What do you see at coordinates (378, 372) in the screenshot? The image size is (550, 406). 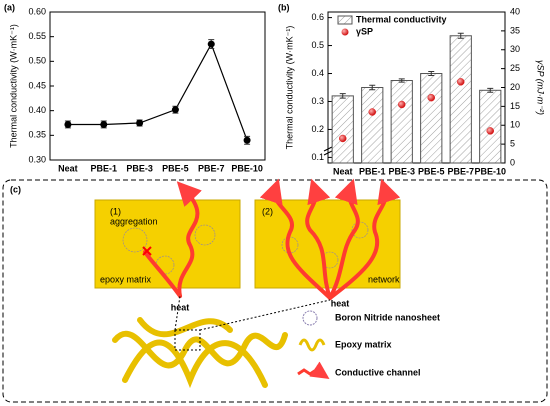 I see `legend-text: Conductive channel` at bounding box center [378, 372].